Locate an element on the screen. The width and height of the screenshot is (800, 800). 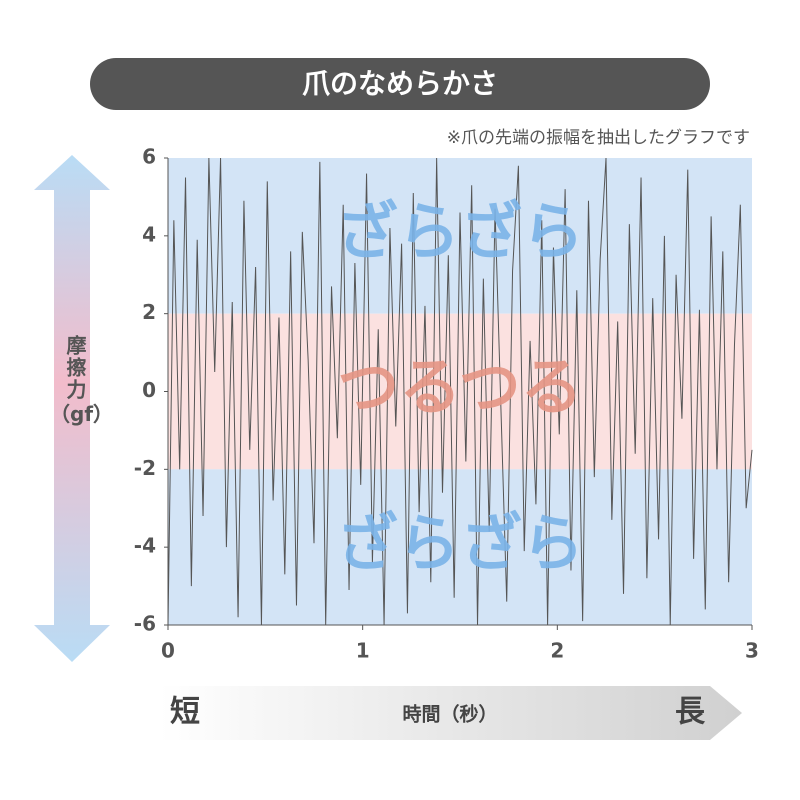
band is located at coordinates (460, 547).